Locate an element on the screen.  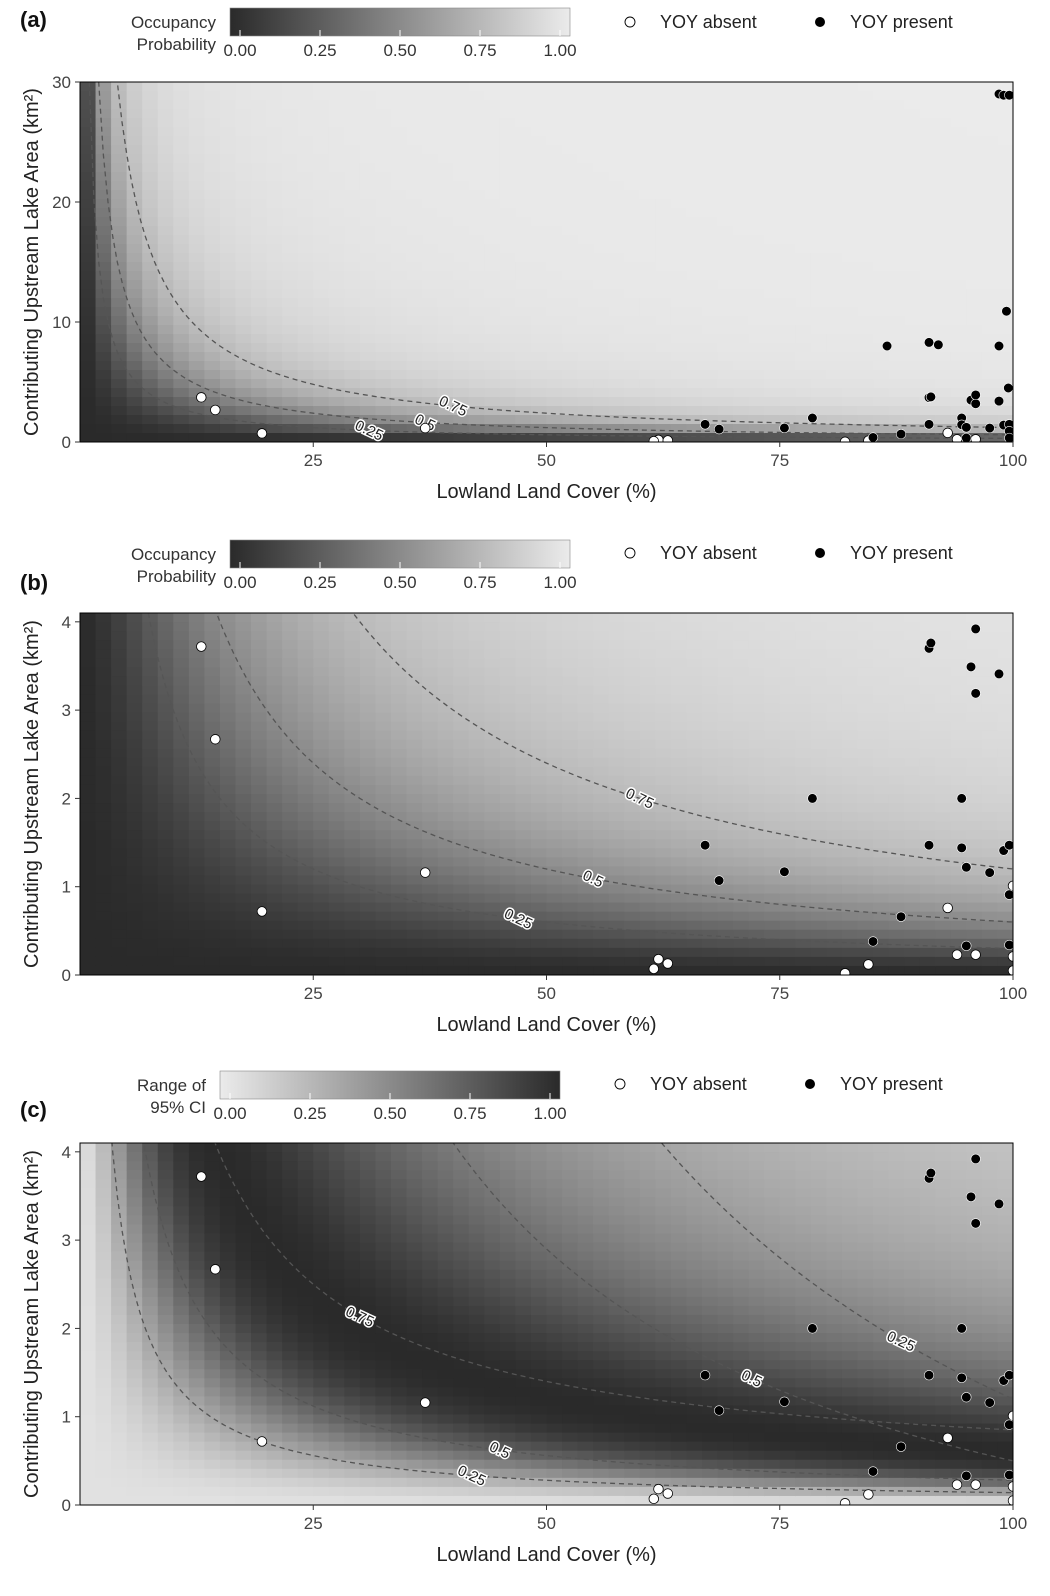
point-absent is located at coordinates (201, 646).